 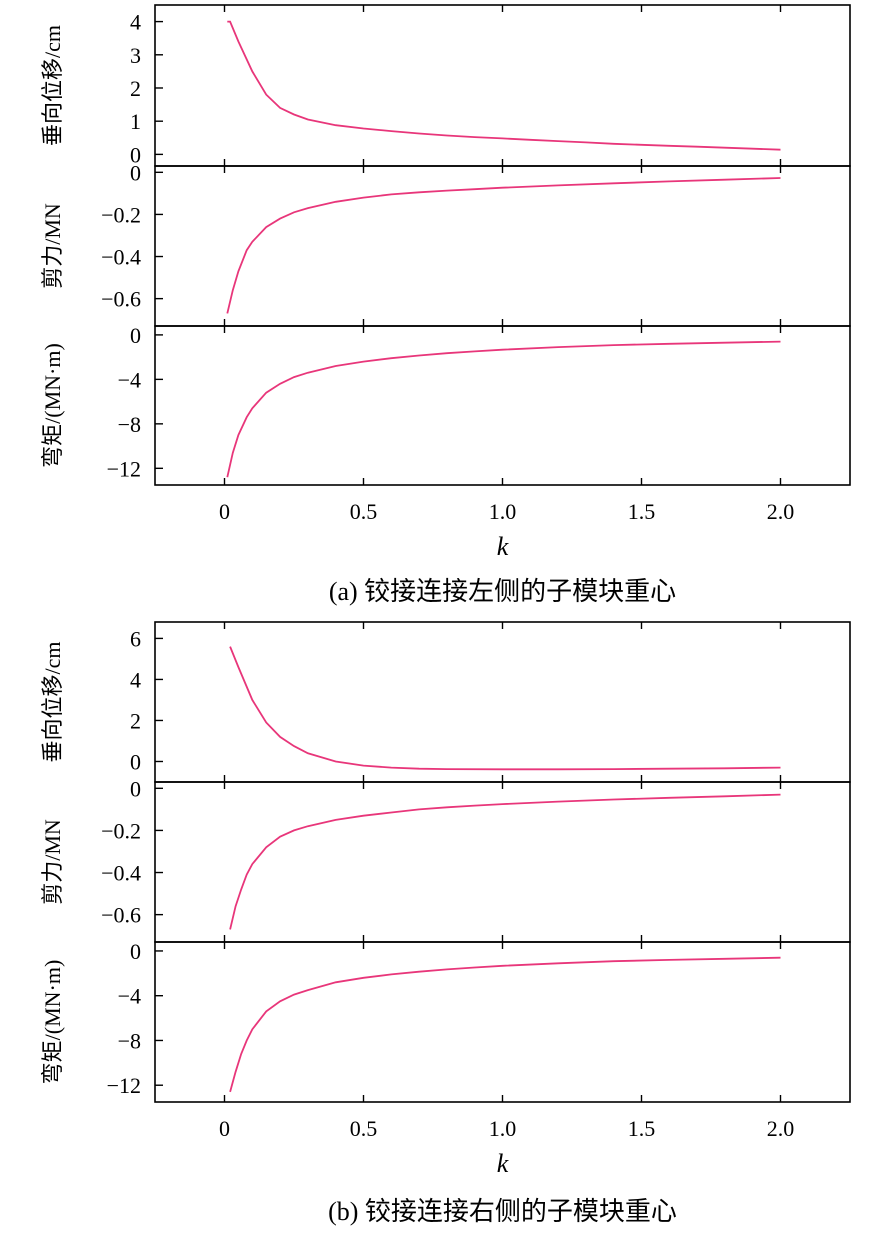 What do you see at coordinates (135, 638) in the screenshot?
I see `y-tick-label: 6` at bounding box center [135, 638].